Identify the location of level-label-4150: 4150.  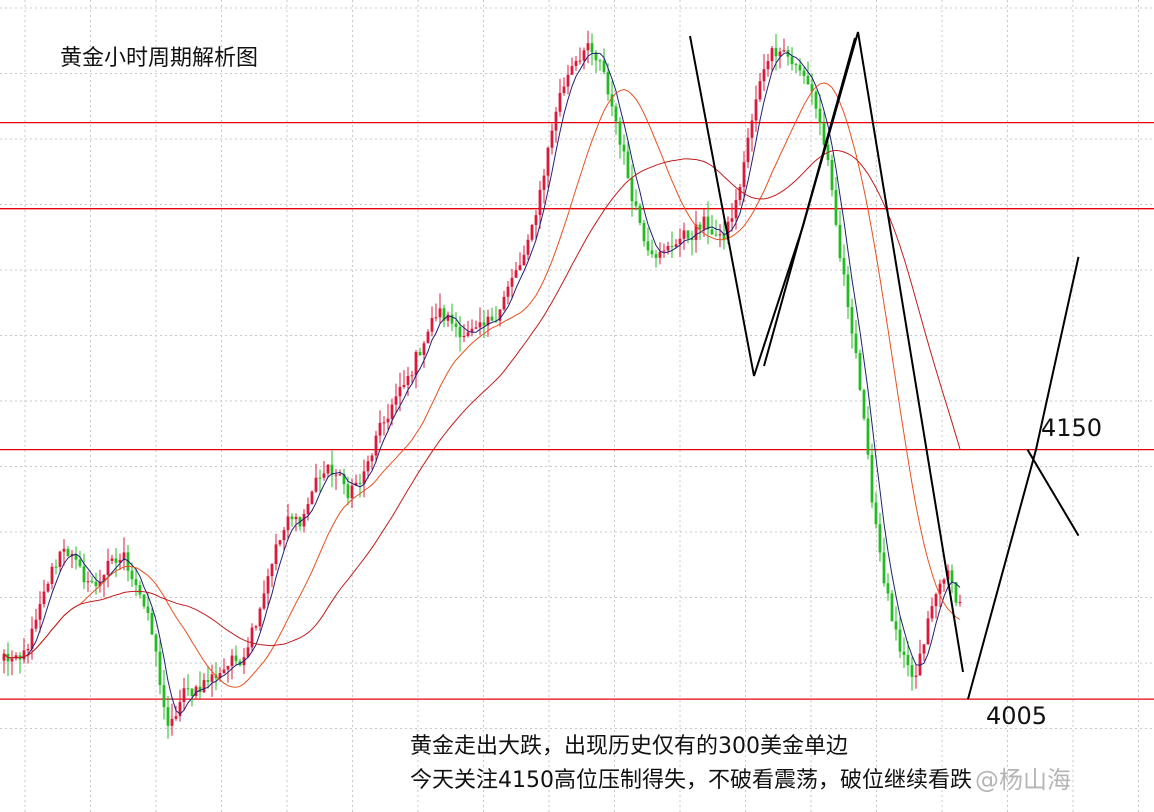
(1072, 428).